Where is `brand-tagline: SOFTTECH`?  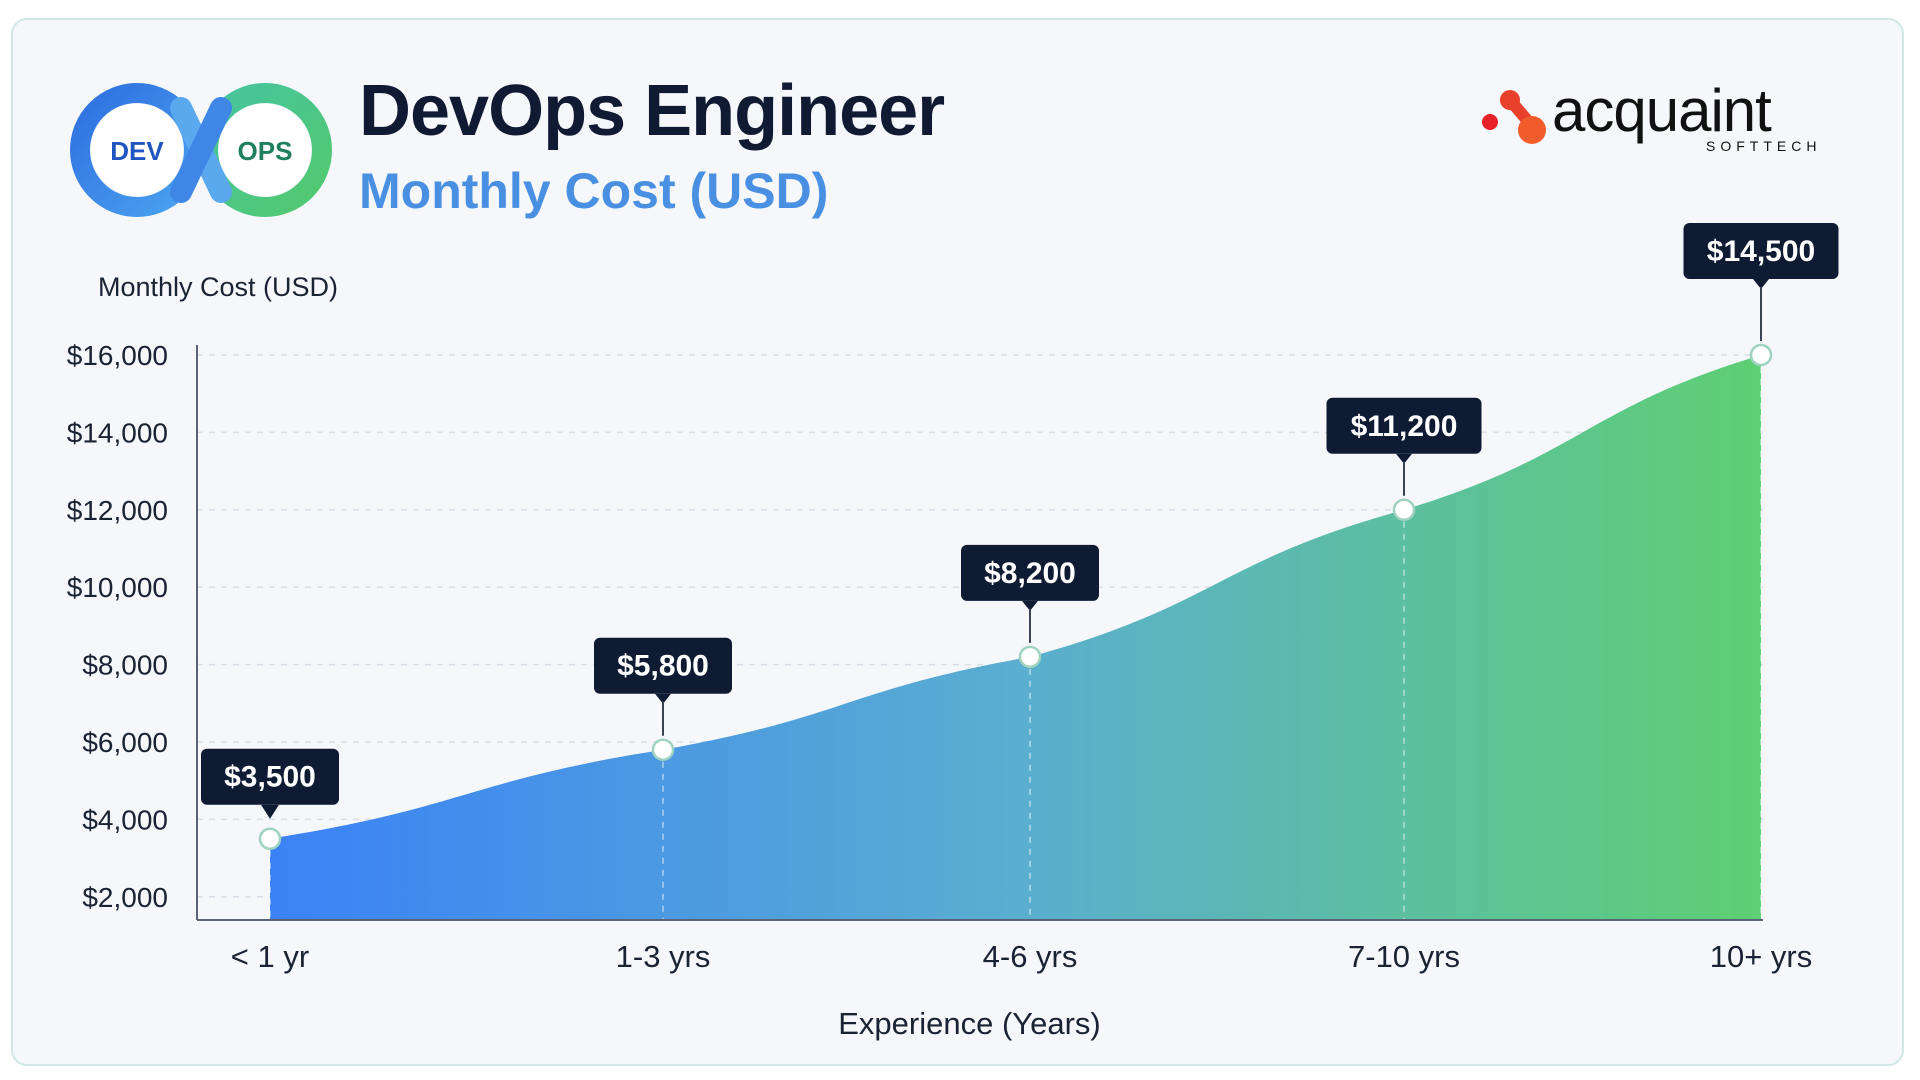 brand-tagline: SOFTTECH is located at coordinates (1764, 146).